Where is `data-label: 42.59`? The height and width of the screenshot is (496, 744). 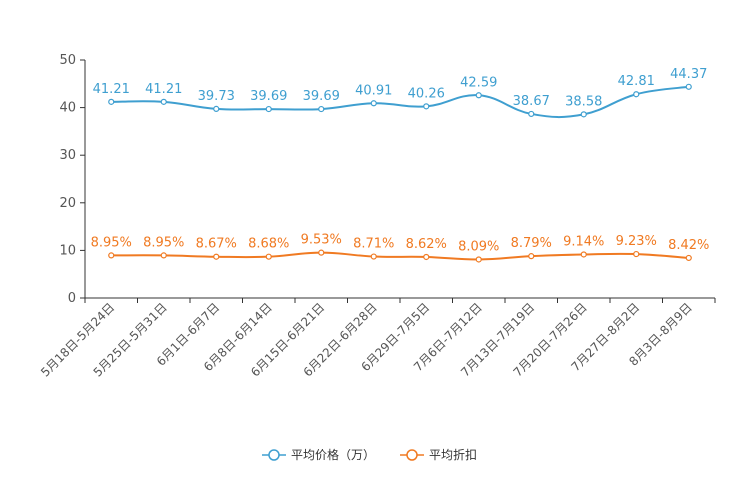
data-label: 42.59 is located at coordinates (478, 82).